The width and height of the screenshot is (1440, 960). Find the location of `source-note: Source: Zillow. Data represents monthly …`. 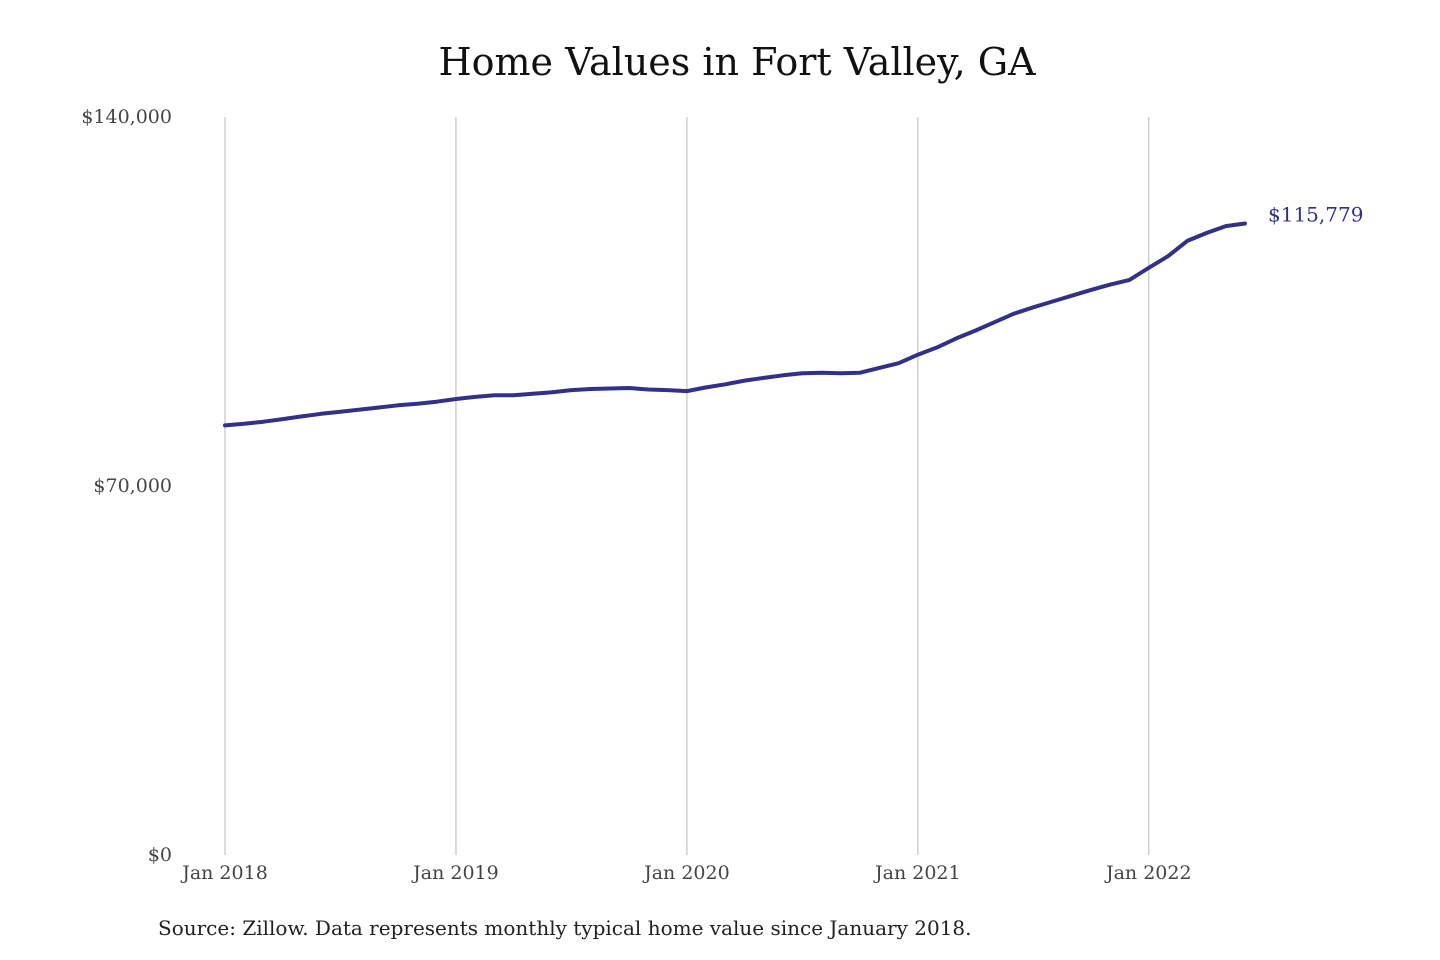

source-note: Source: Zillow. Data represents monthly … is located at coordinates (565, 928).